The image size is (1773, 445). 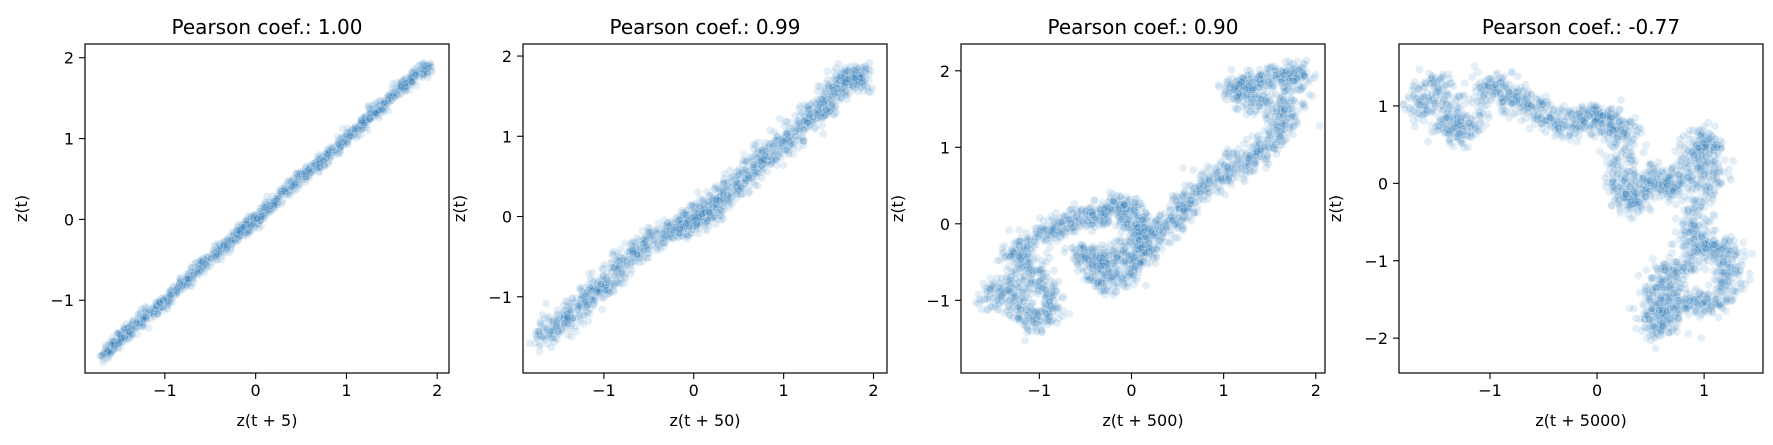 What do you see at coordinates (346, 390) in the screenshot?
I see `x-tick-label: 1` at bounding box center [346, 390].